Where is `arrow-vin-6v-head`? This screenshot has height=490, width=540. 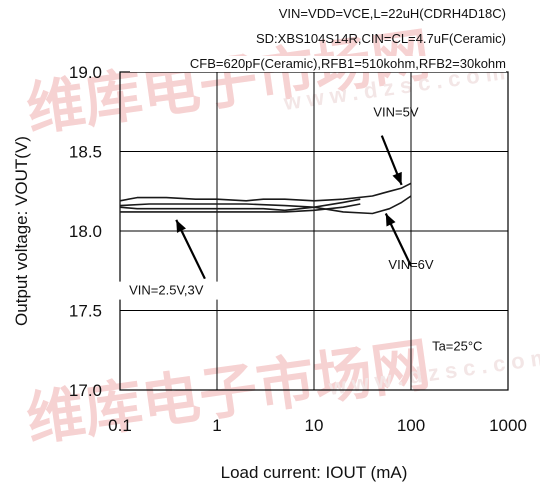 arrow-vin-6v-head is located at coordinates (390, 220).